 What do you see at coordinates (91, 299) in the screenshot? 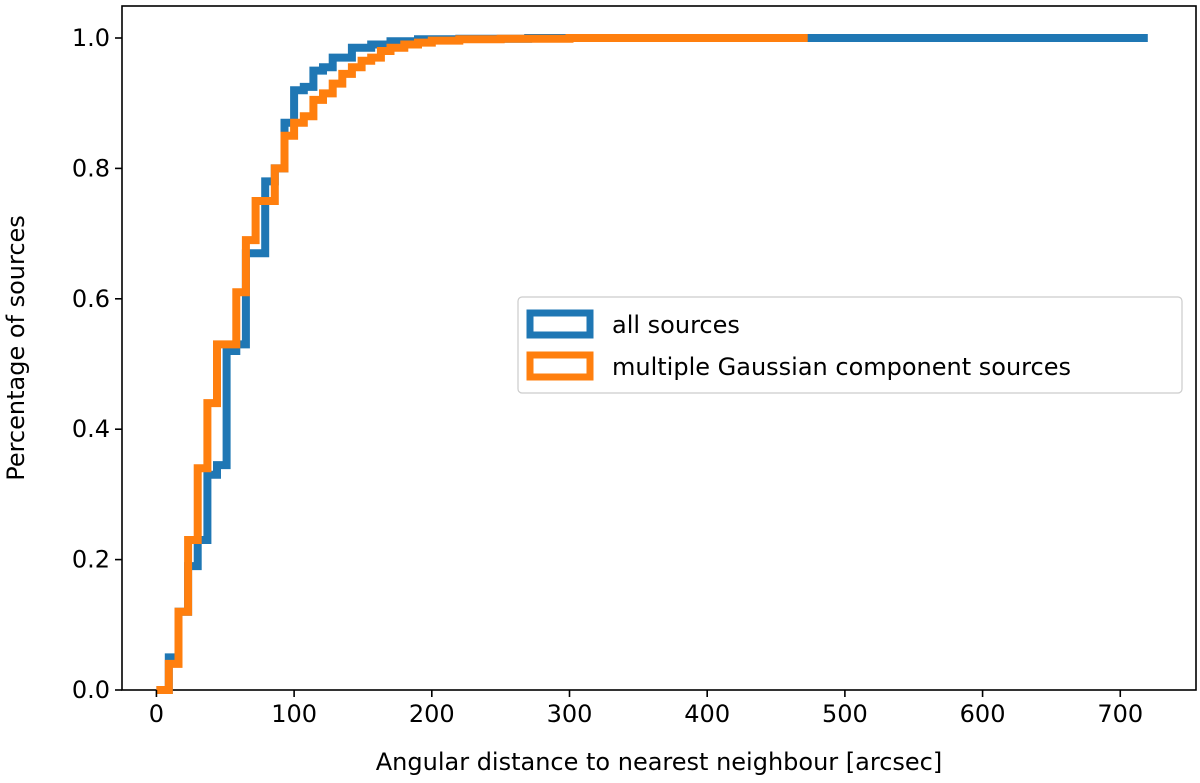
I see `y-tick-label: 0.6` at bounding box center [91, 299].